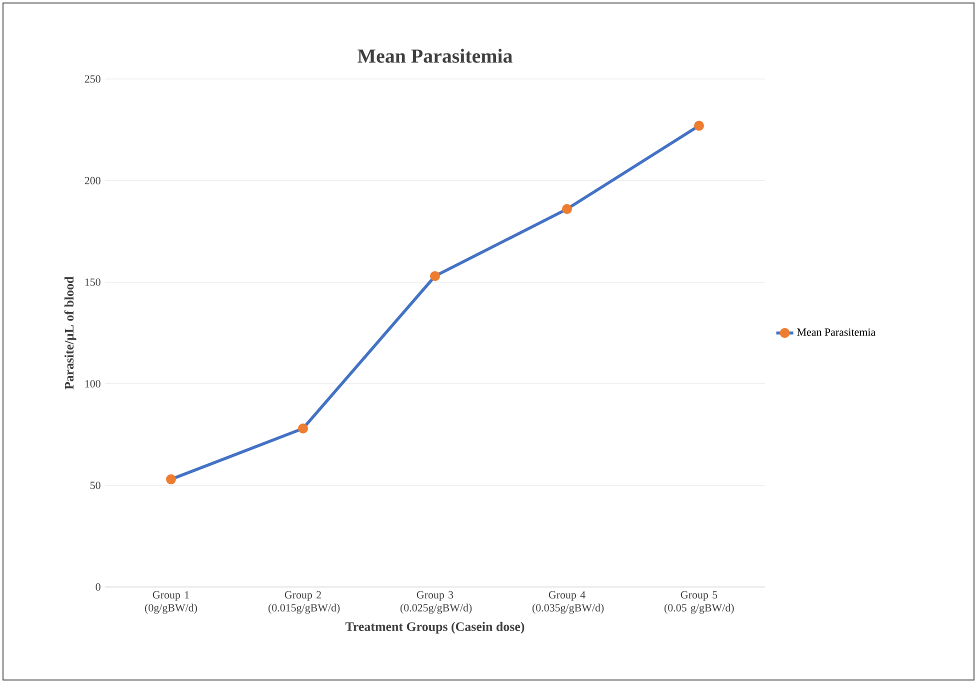 This screenshot has height=683, width=977. Describe the element at coordinates (98, 587) in the screenshot. I see `y-tick-label: 0` at that location.